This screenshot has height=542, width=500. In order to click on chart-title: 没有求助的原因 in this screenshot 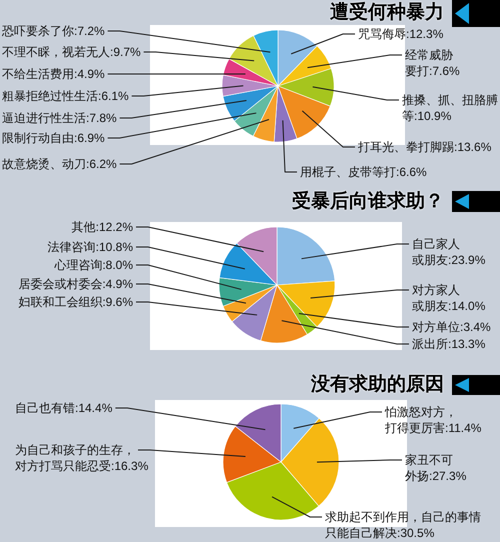, I will do `click(377, 385)`.